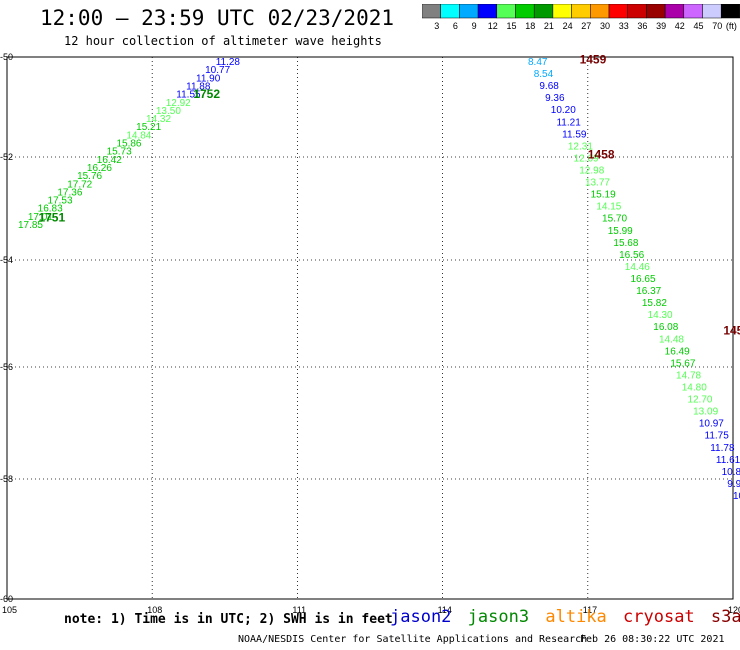  What do you see at coordinates (138, 135) in the screenshot?
I see `wave-height-point: 14.84` at bounding box center [138, 135].